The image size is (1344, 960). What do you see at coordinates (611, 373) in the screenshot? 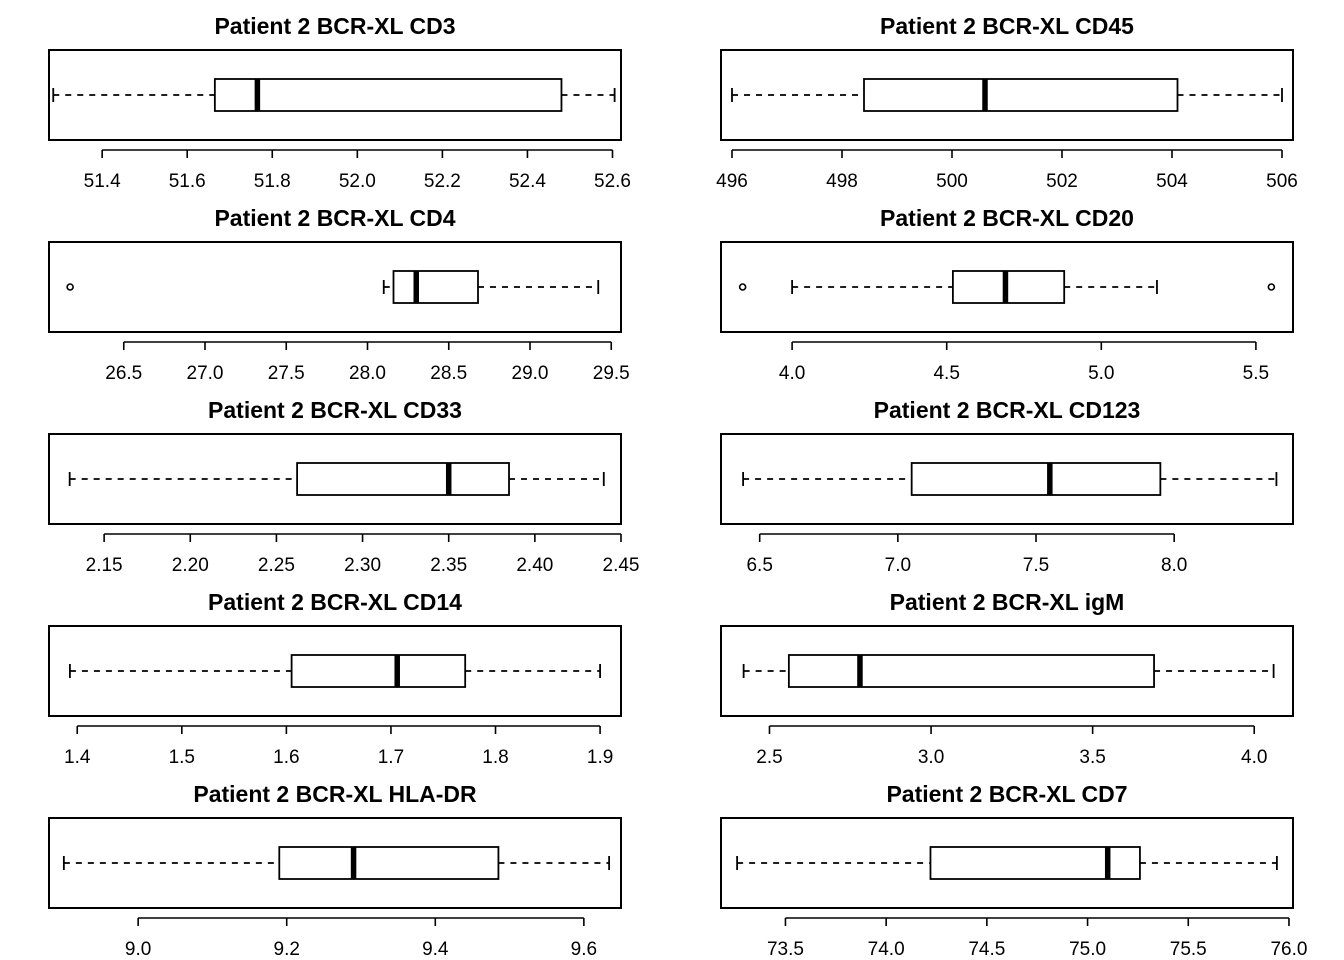
I see `x-tick-label: 29.5` at bounding box center [611, 373].